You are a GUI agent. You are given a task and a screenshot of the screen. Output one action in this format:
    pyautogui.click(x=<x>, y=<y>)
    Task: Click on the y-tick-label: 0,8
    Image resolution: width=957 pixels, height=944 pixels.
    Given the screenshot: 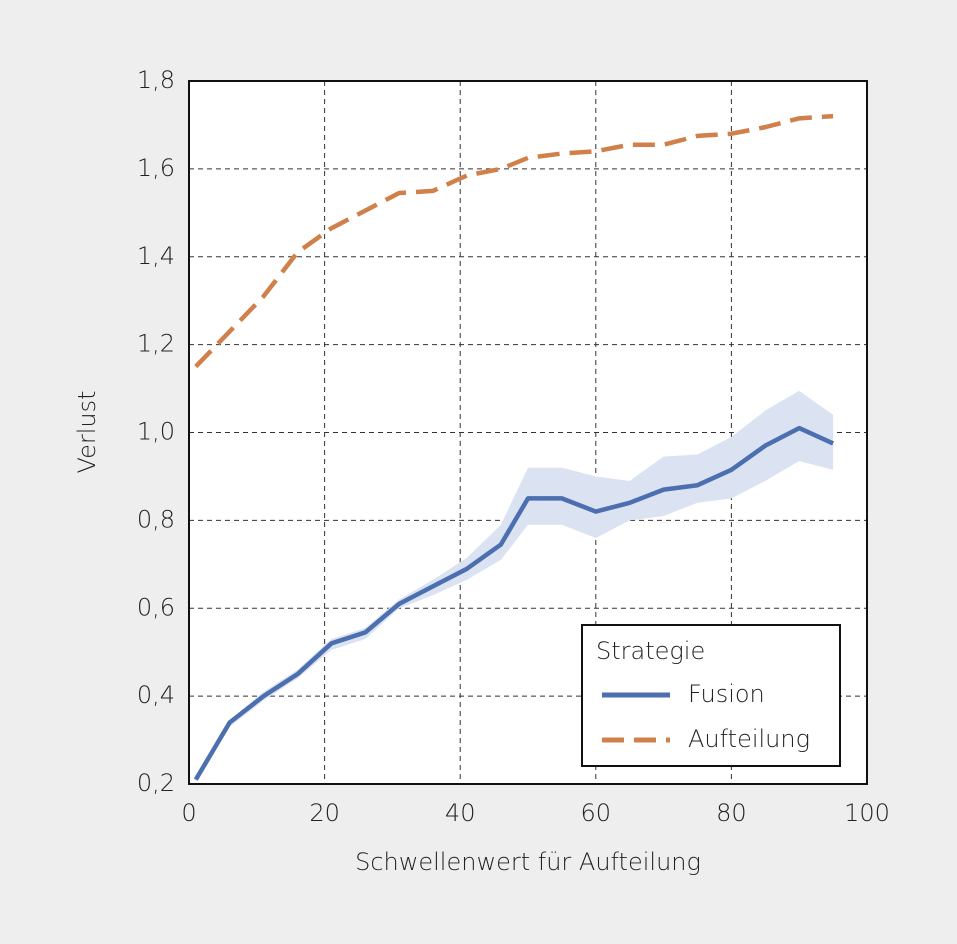 What is the action you would take?
    pyautogui.click(x=156, y=519)
    